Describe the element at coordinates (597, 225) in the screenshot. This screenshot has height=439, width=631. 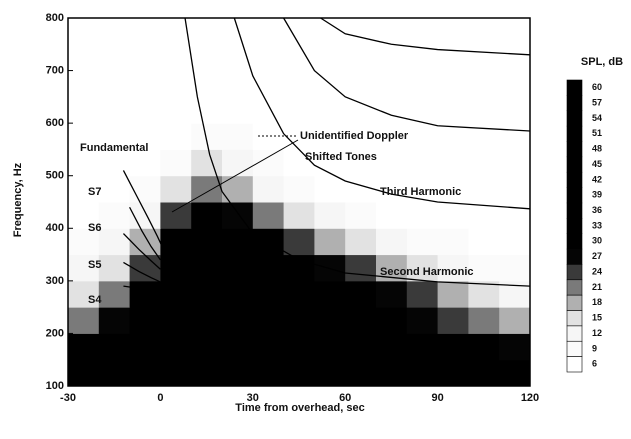
I see `colorbar-tick-label: 33` at that location.